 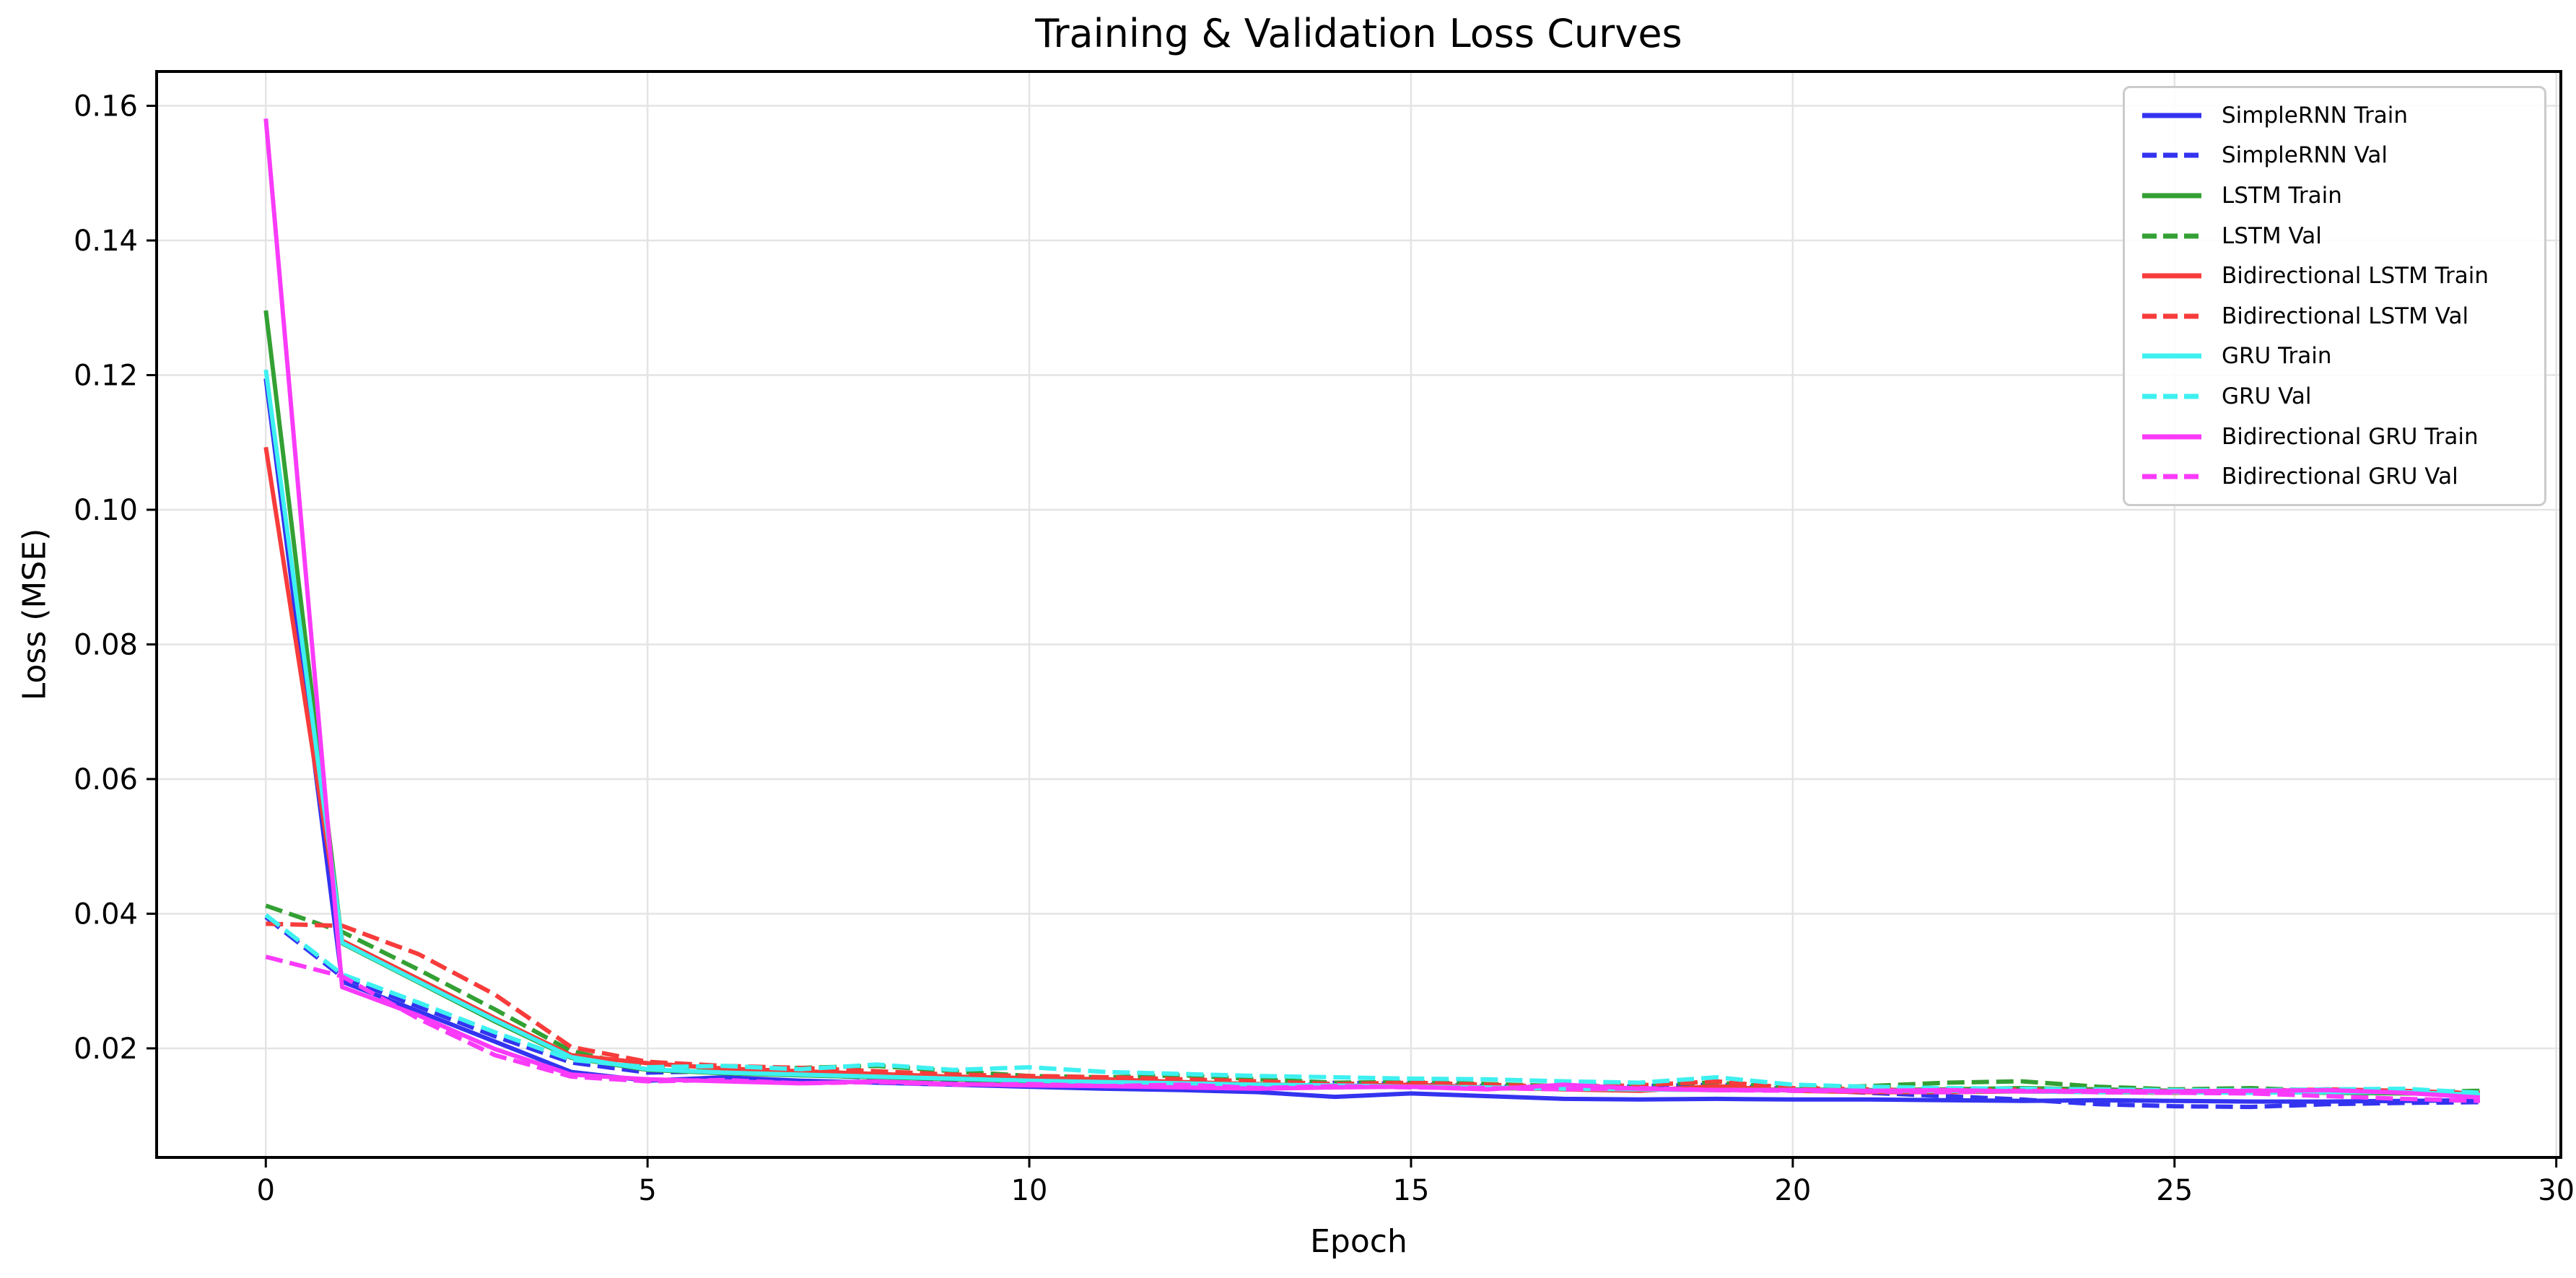 I want to click on x-tick-label: 20, so click(x=1792, y=1191).